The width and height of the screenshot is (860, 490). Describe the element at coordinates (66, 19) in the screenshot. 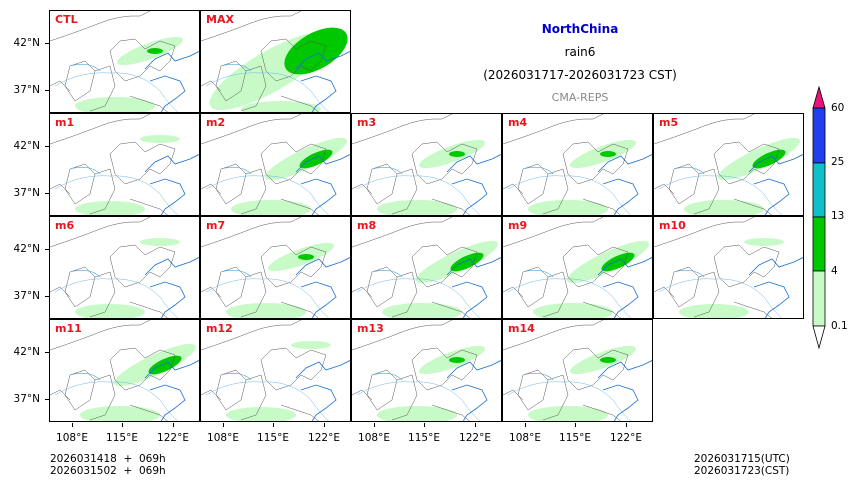

I see `panel-label: CTL` at that location.